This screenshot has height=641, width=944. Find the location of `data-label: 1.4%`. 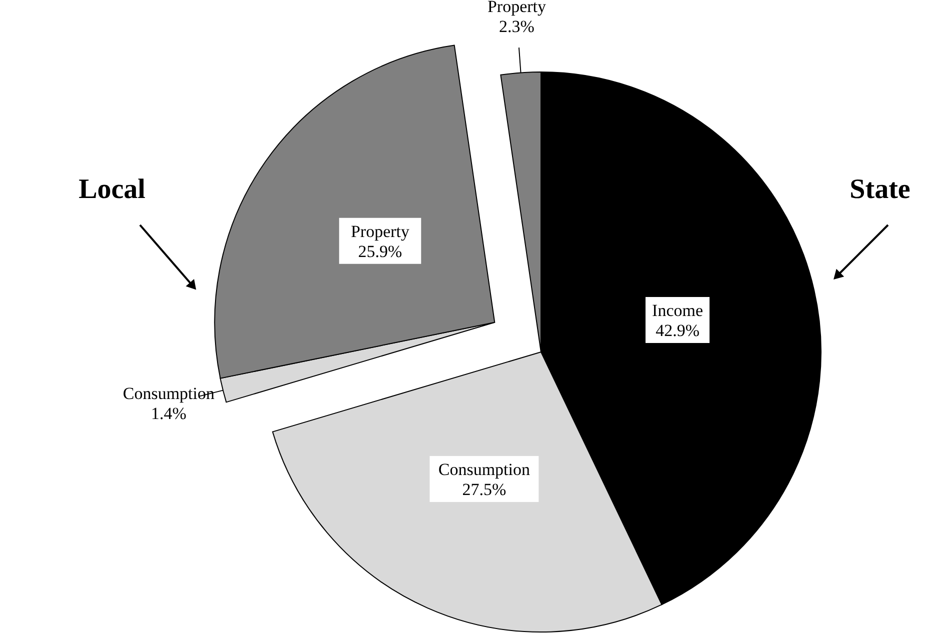

data-label: 1.4% is located at coordinates (168, 413).